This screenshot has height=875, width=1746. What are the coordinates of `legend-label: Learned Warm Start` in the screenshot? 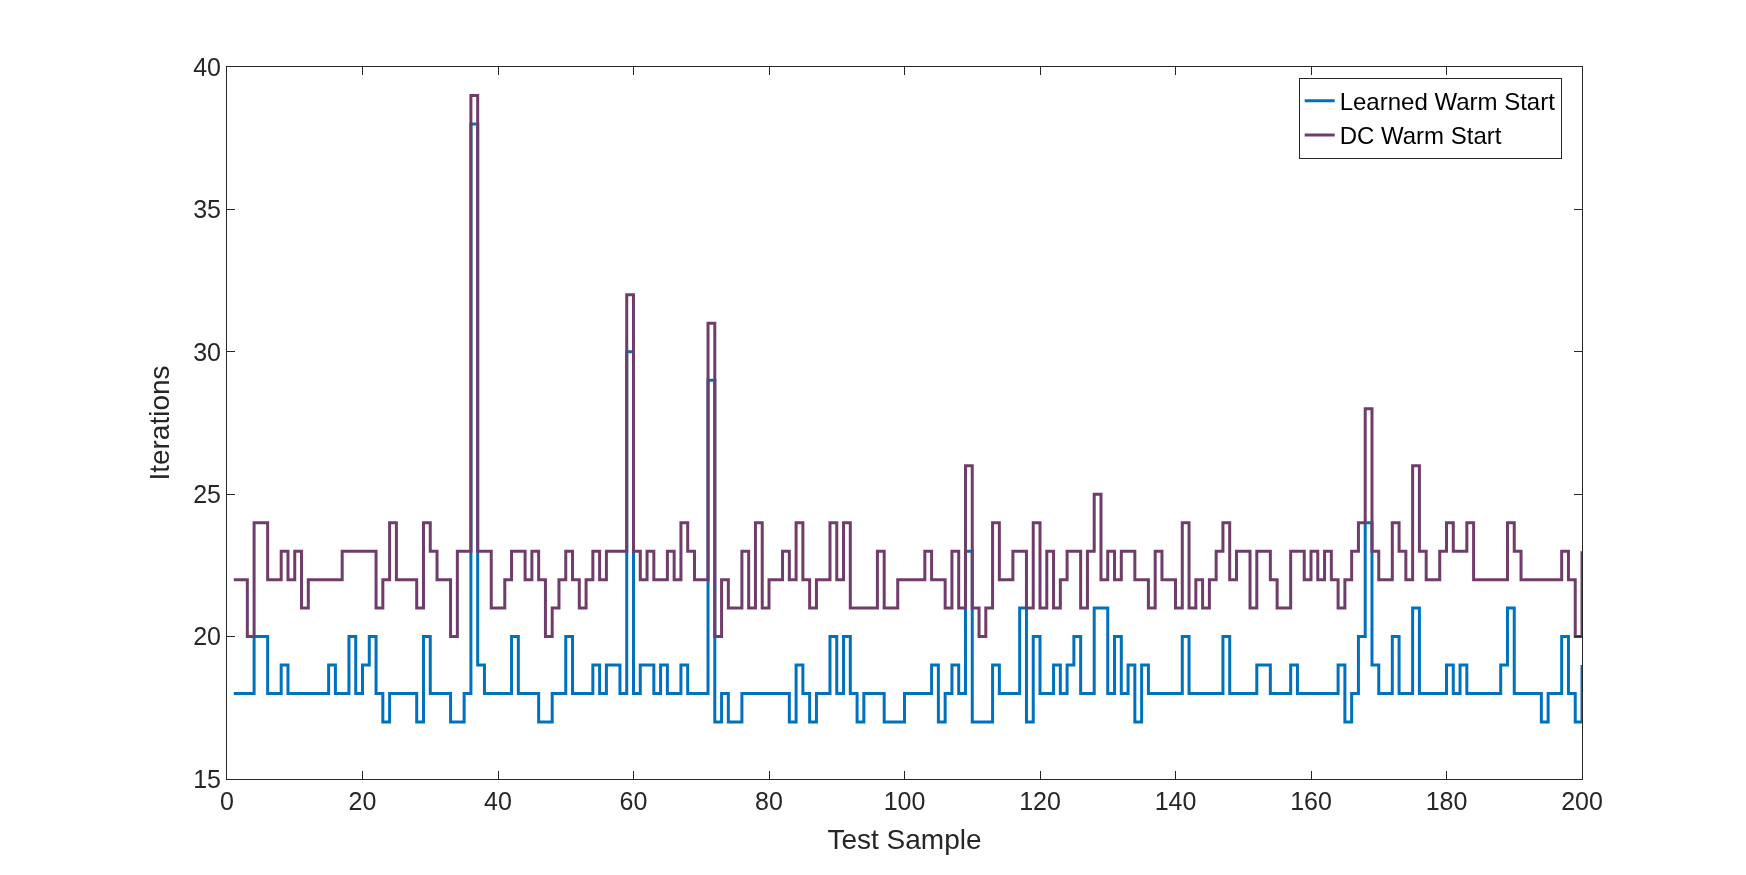 It's located at (1447, 102).